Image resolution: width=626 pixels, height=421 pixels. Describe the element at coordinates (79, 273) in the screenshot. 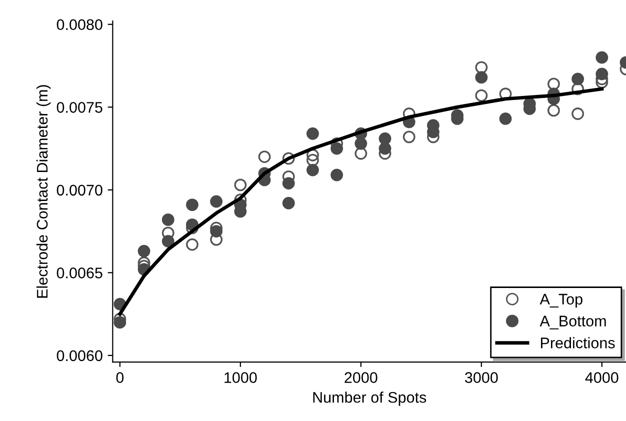

I see `y-tick-label: 0.0065` at that location.